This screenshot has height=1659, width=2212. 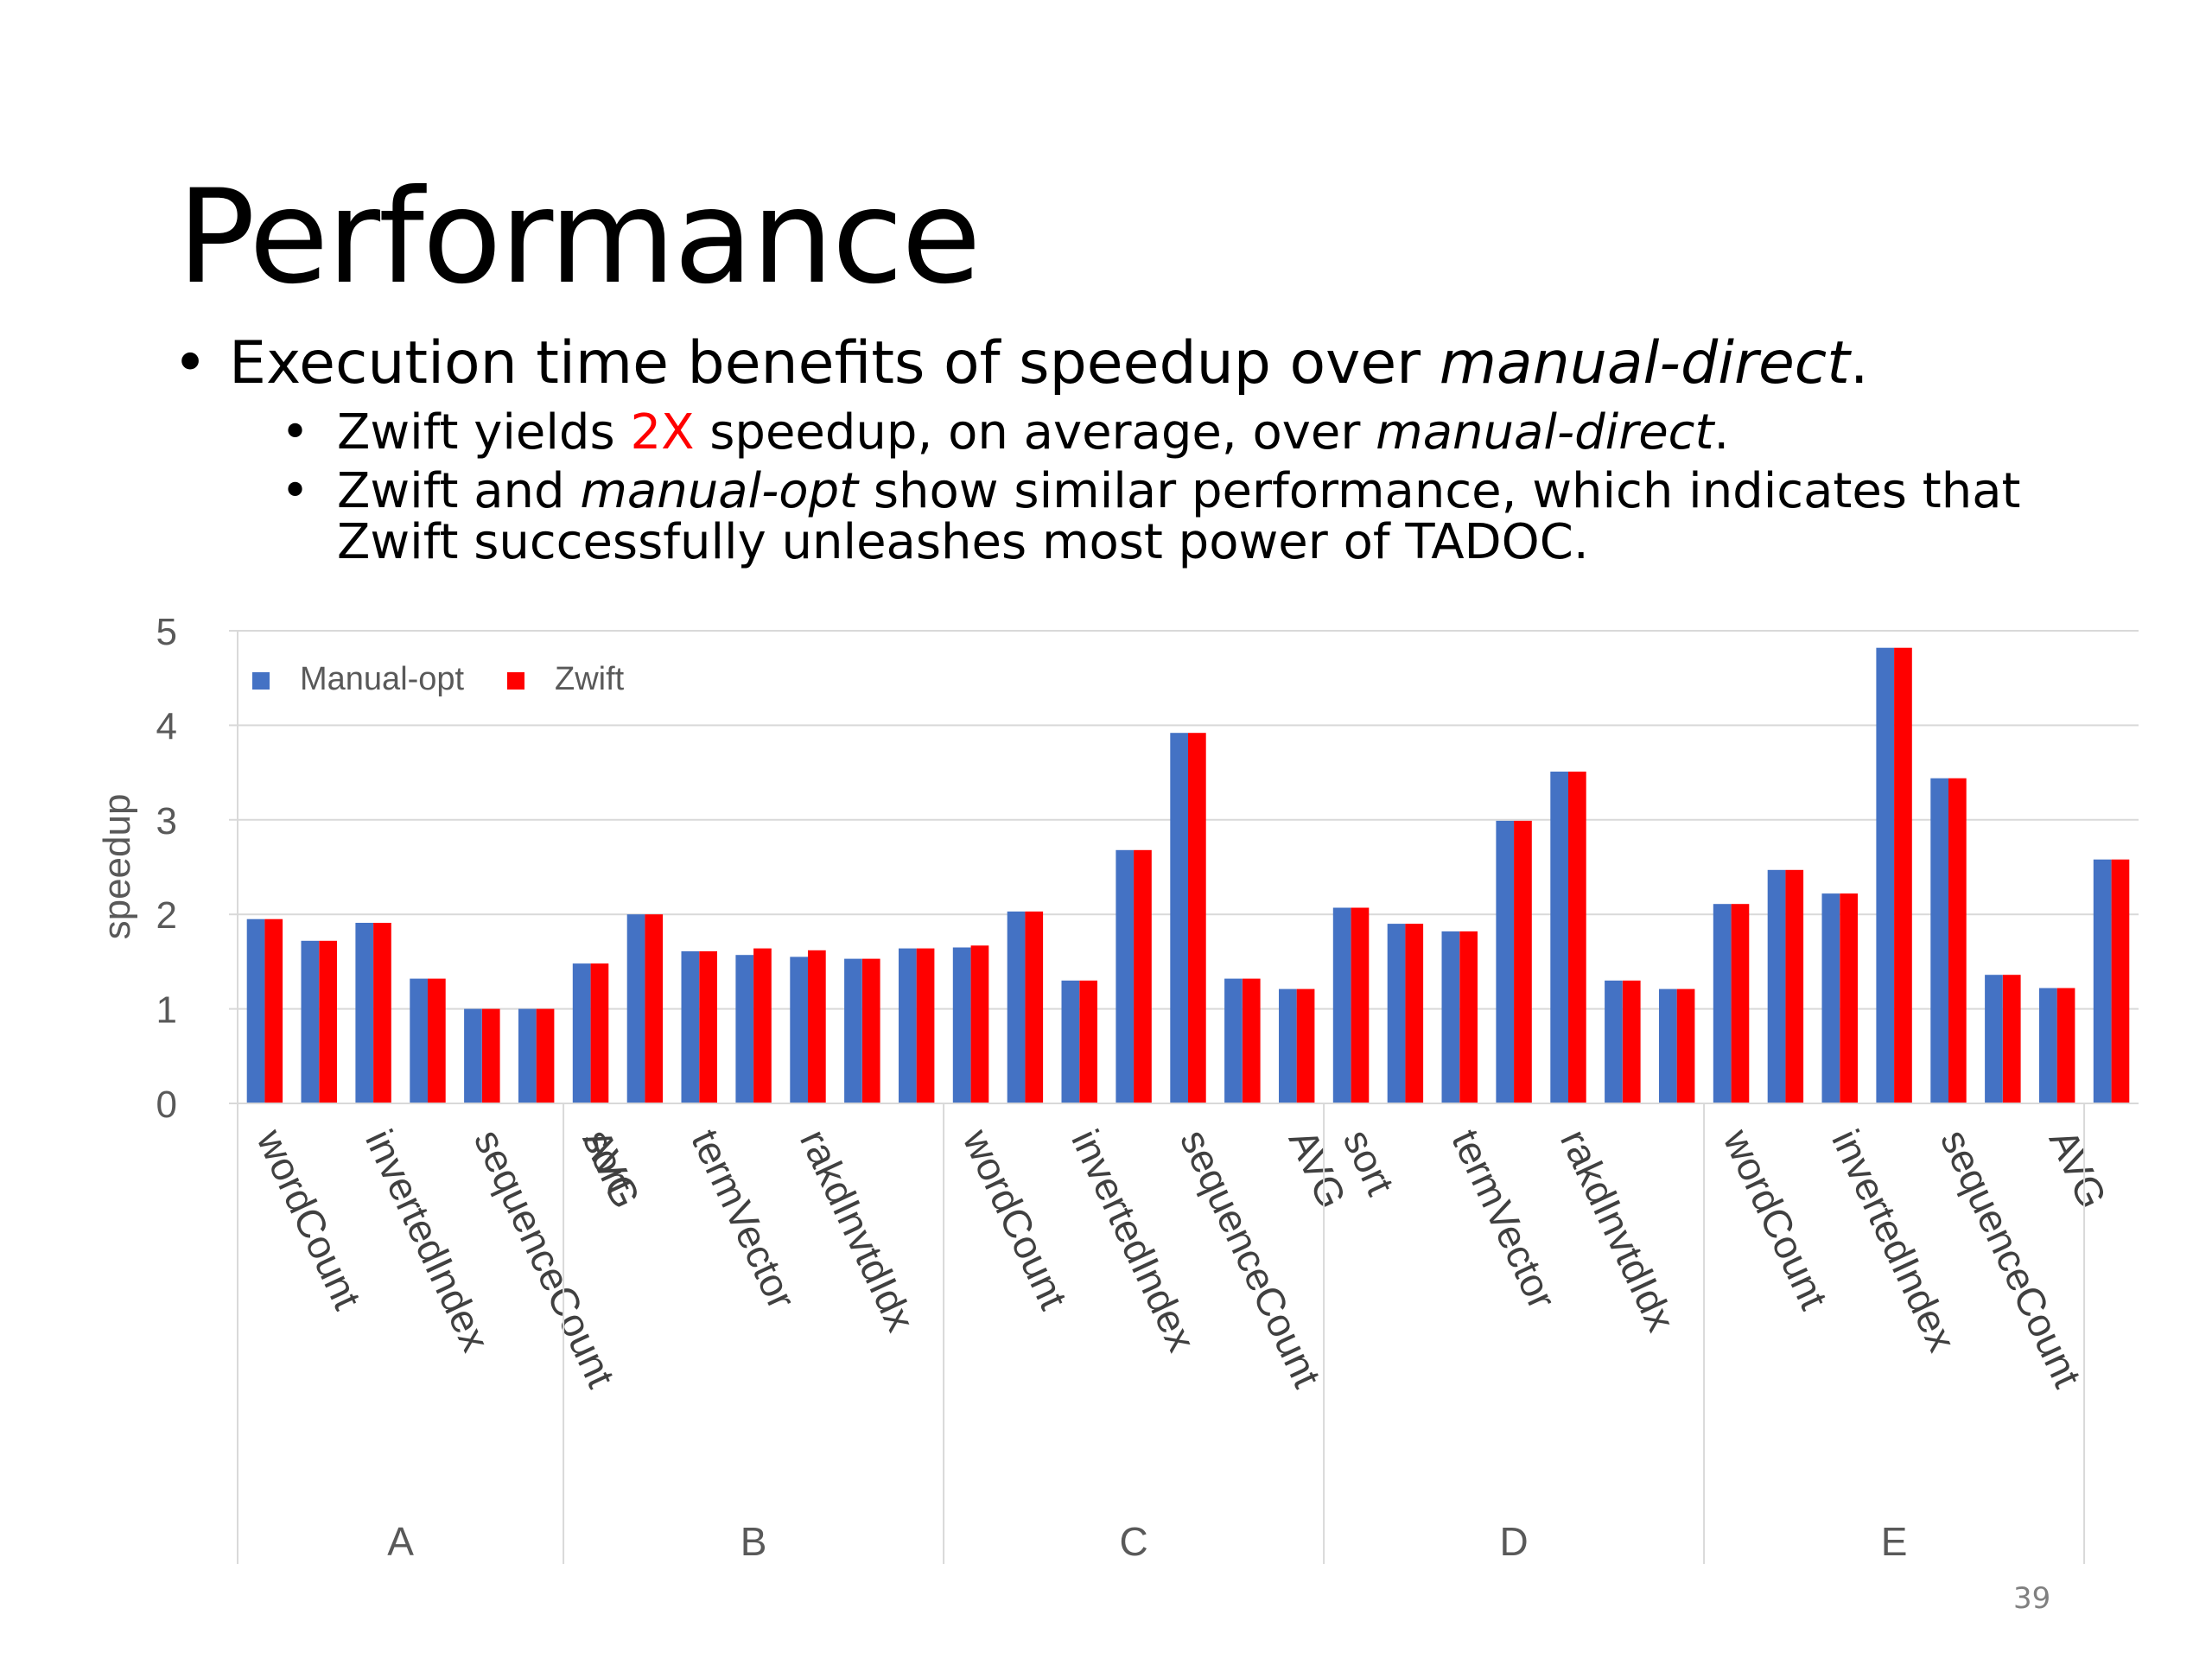 What do you see at coordinates (484, 432) in the screenshot?
I see `bullet-sub-1-text1: Zwift yields` at bounding box center [484, 432].